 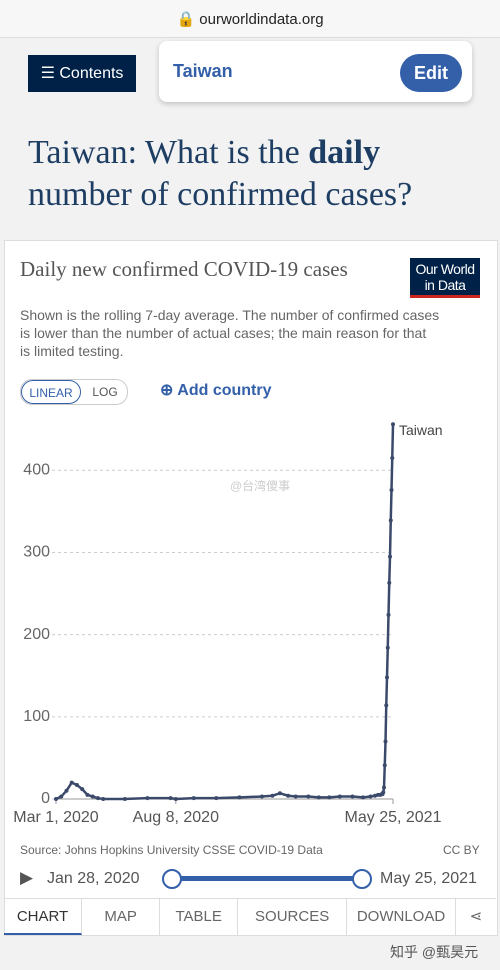 I want to click on scale-toggle: LINEAR LOG, so click(x=74, y=392).